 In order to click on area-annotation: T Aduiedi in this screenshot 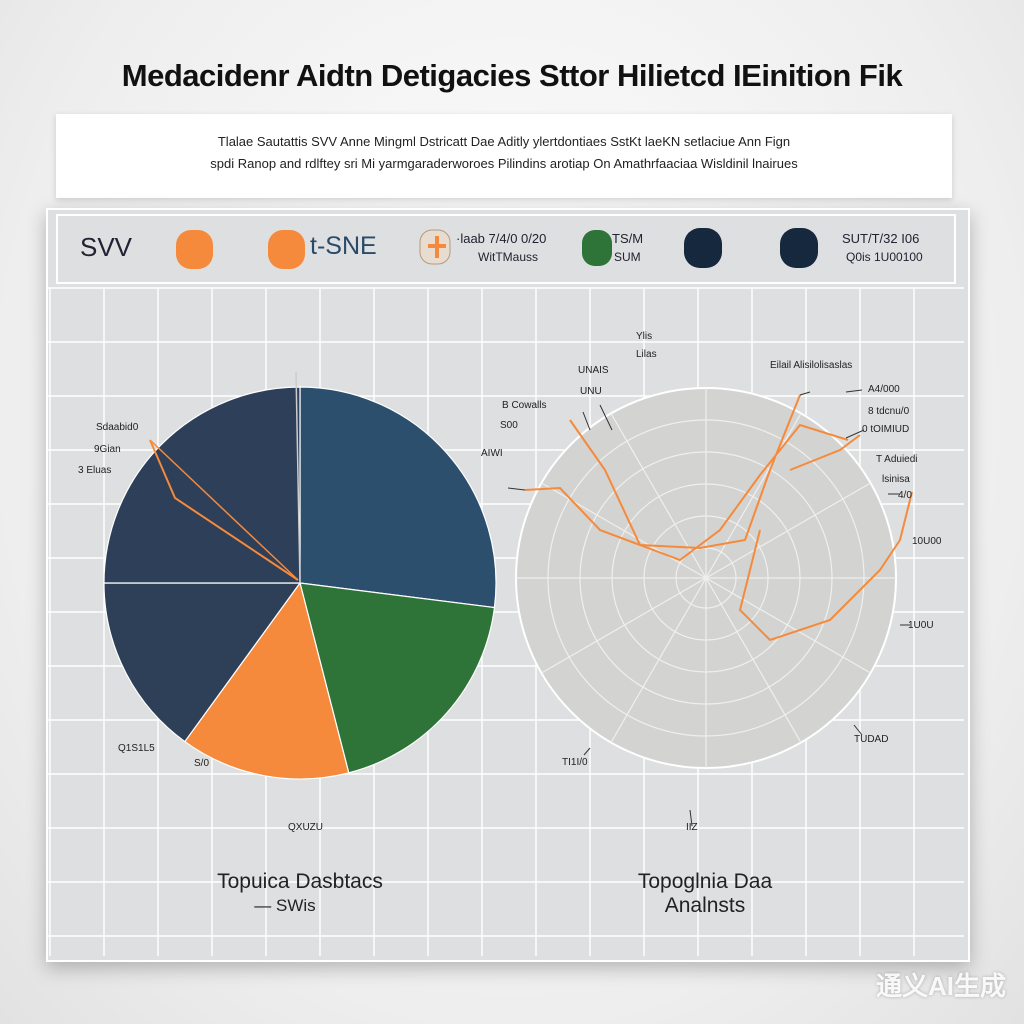, I will do `click(897, 459)`.